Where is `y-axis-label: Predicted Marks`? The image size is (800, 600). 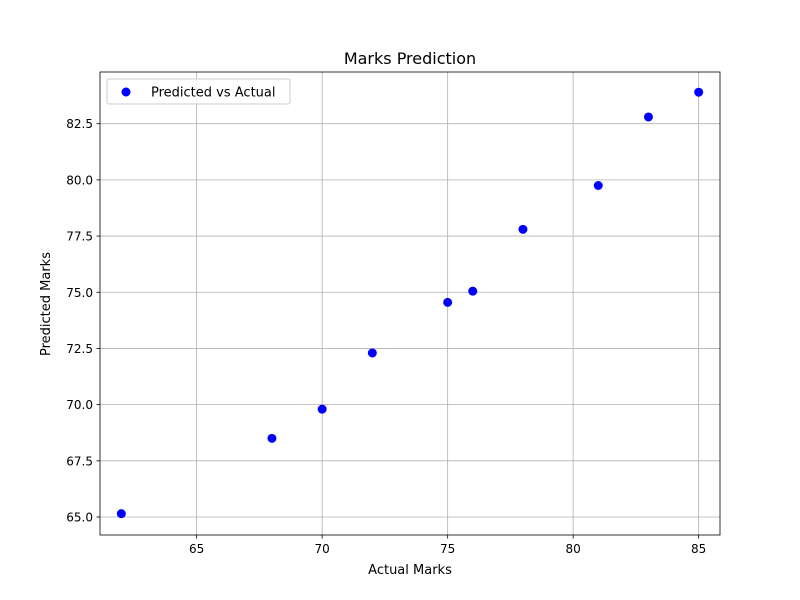
y-axis-label: Predicted Marks is located at coordinates (46, 304).